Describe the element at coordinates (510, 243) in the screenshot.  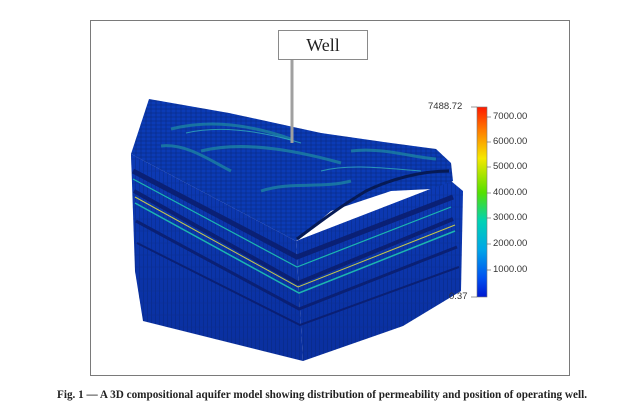
I see `colorbar-tick-label: 2000.00` at that location.